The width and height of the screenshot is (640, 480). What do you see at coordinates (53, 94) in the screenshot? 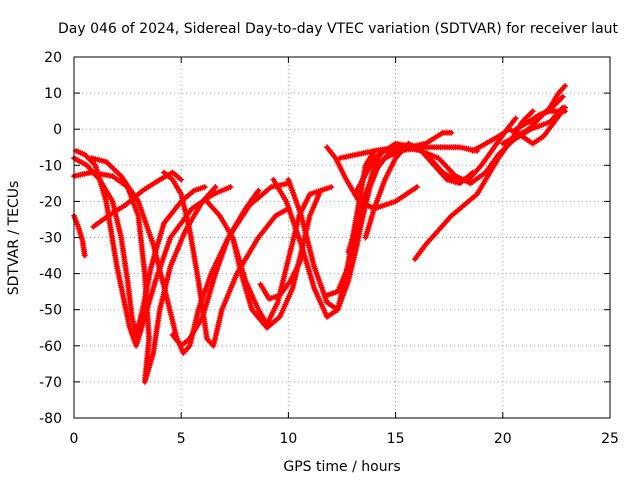
I see `y-tick-label: 10` at bounding box center [53, 94].